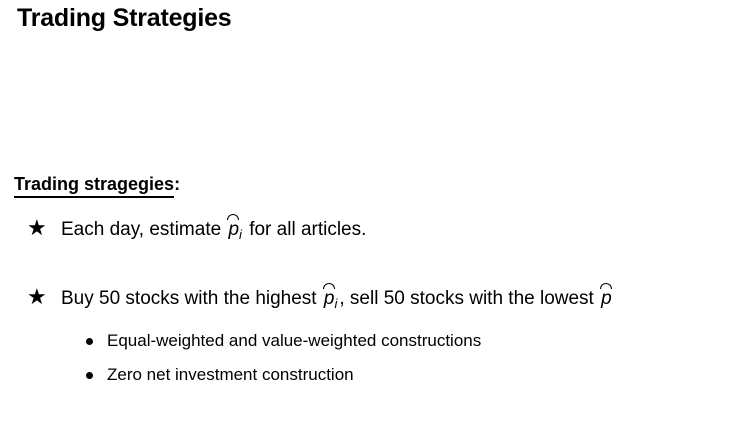  Describe the element at coordinates (230, 374) in the screenshot. I see `sub-item-text: Zero net investment construction` at that location.